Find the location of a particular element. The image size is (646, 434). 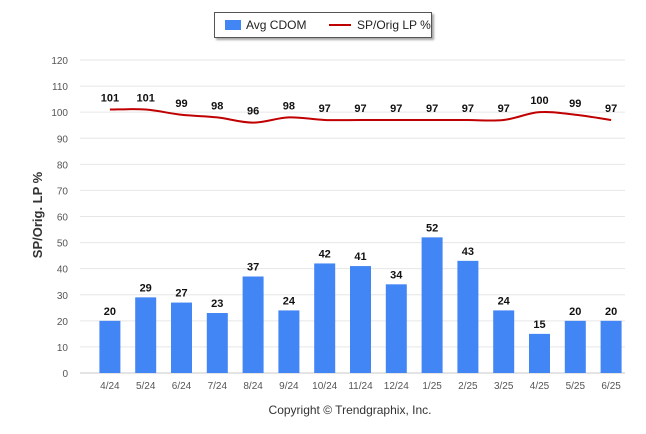

y-tick-label: 10 is located at coordinates (63, 348).